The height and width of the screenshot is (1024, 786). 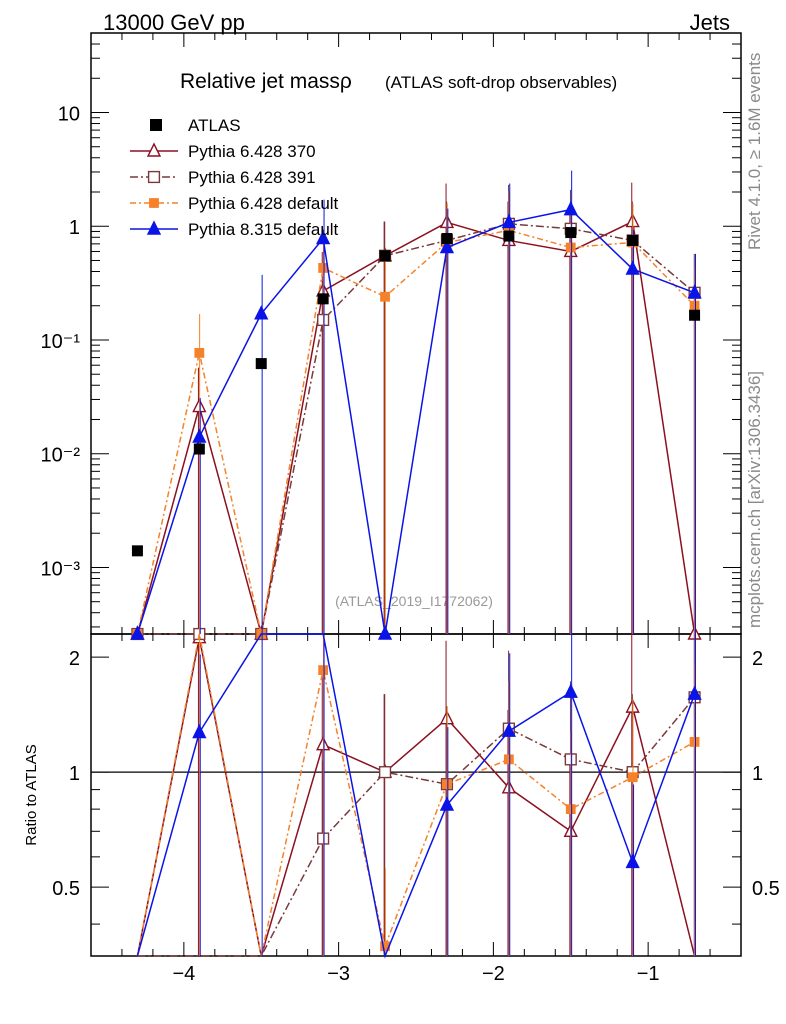 I want to click on x-tick-label: −3, so click(x=338, y=974).